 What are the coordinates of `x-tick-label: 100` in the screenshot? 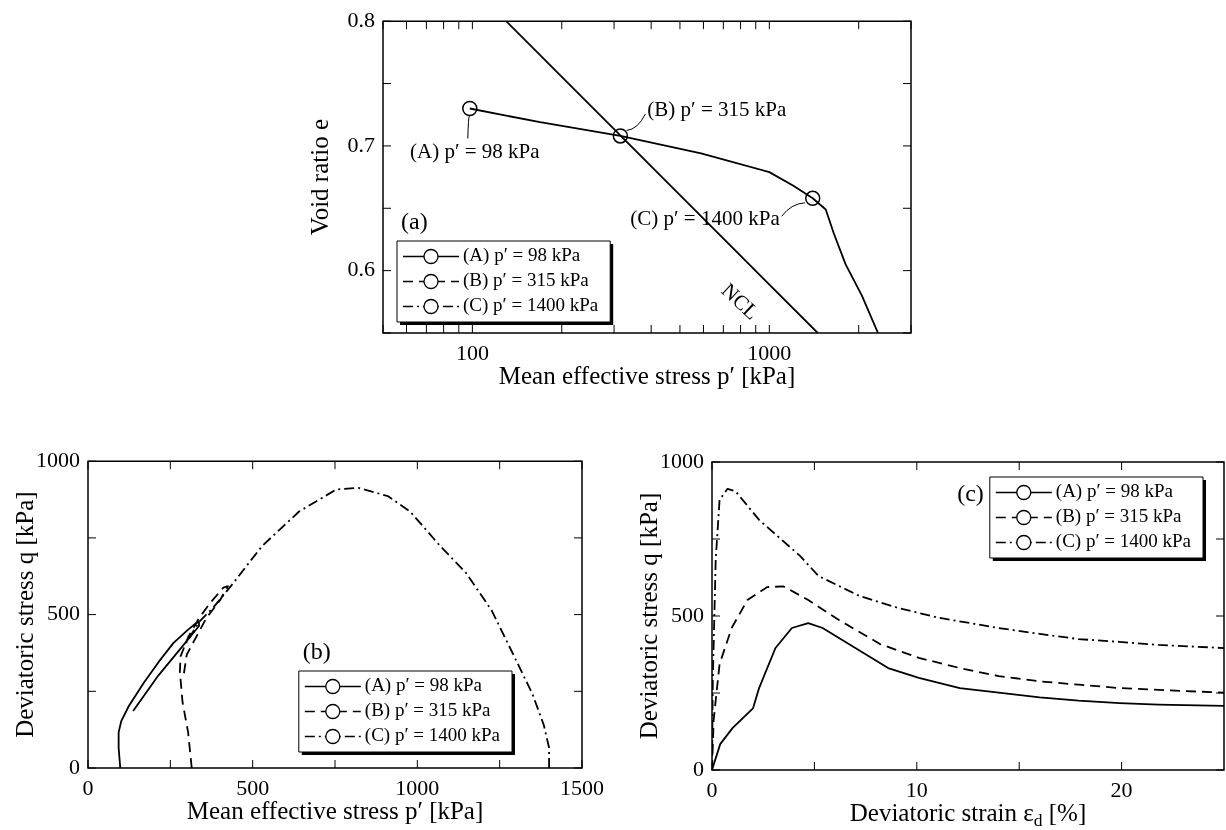 It's located at (472, 352).